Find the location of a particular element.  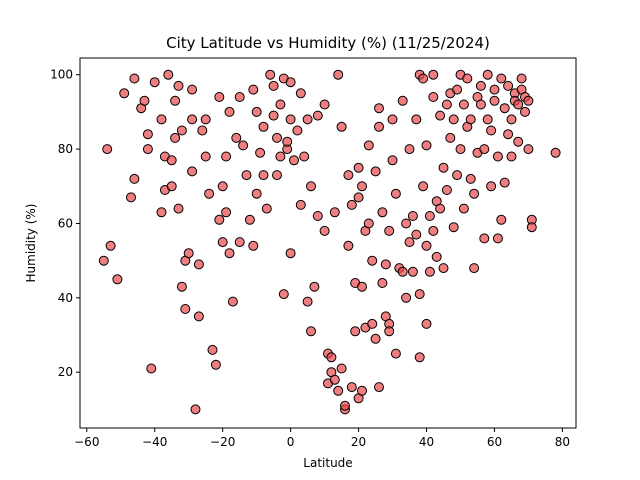

x-tick-label: 80 is located at coordinates (562, 442).